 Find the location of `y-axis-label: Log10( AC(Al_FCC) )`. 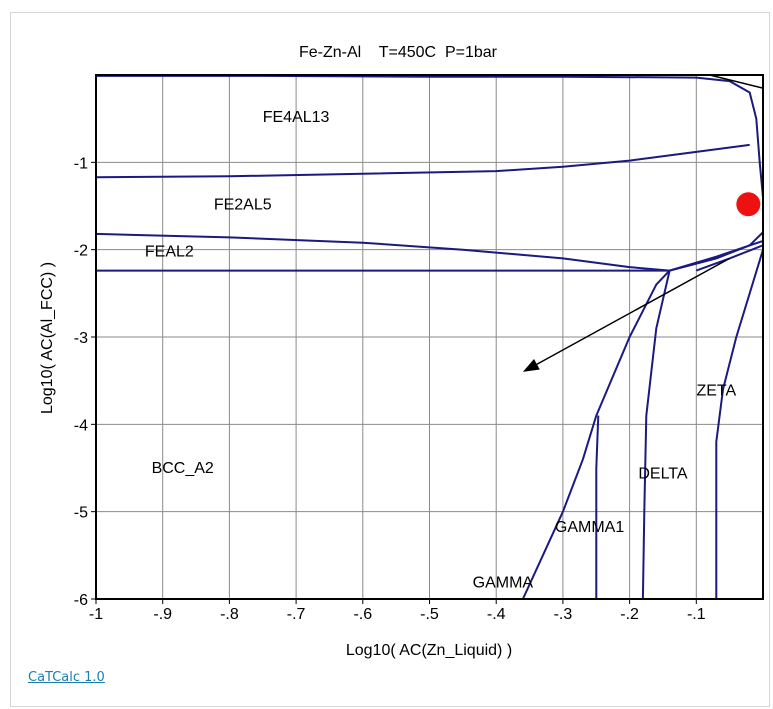

y-axis-label: Log10( AC(Al_FCC) ) is located at coordinates (47, 338).